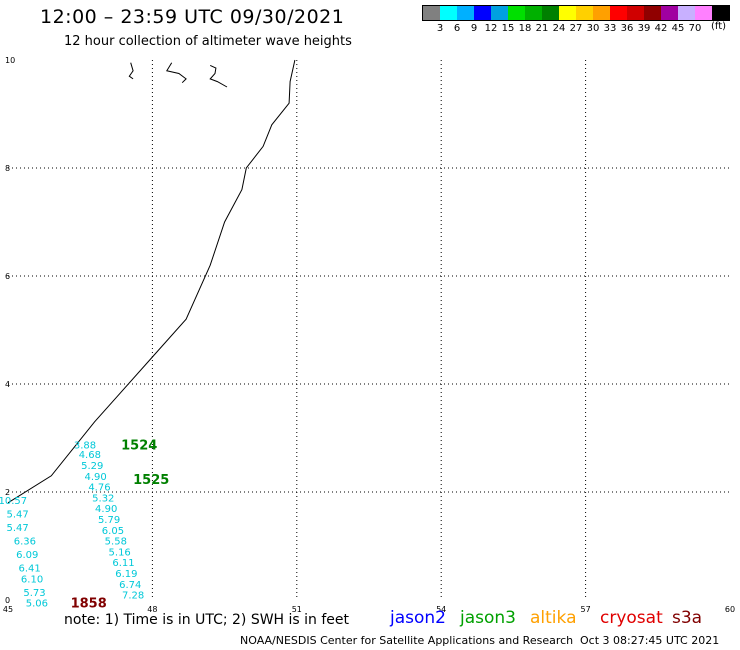 Image resolution: width=740 pixels, height=650 pixels. I want to click on y-tick-label: 10, so click(10, 60).